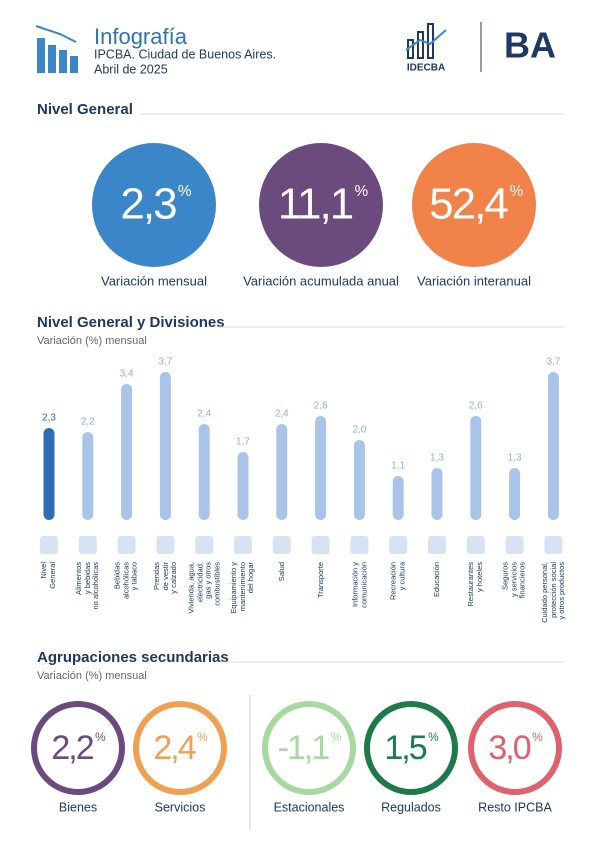 This screenshot has width=610, height=849. What do you see at coordinates (411, 807) in the screenshot?
I see `ring-label: Regulados` at bounding box center [411, 807].